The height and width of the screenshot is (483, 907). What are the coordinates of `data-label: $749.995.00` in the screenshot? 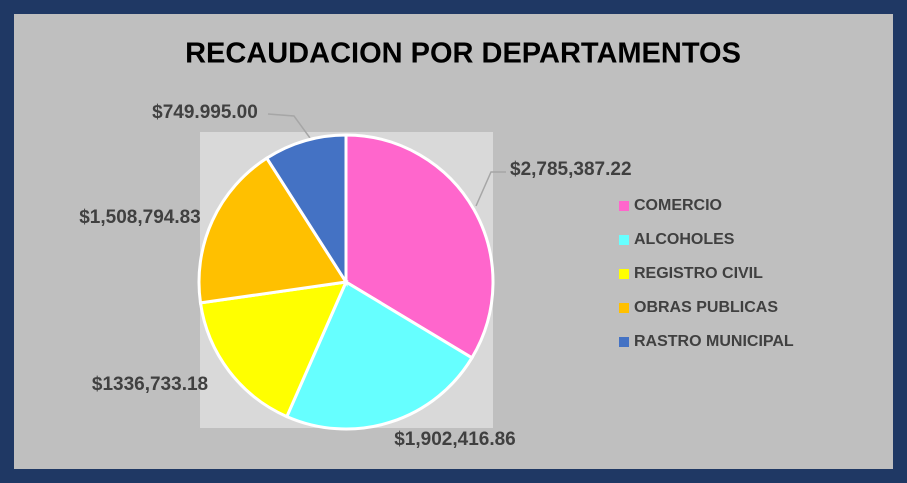 It's located at (205, 112).